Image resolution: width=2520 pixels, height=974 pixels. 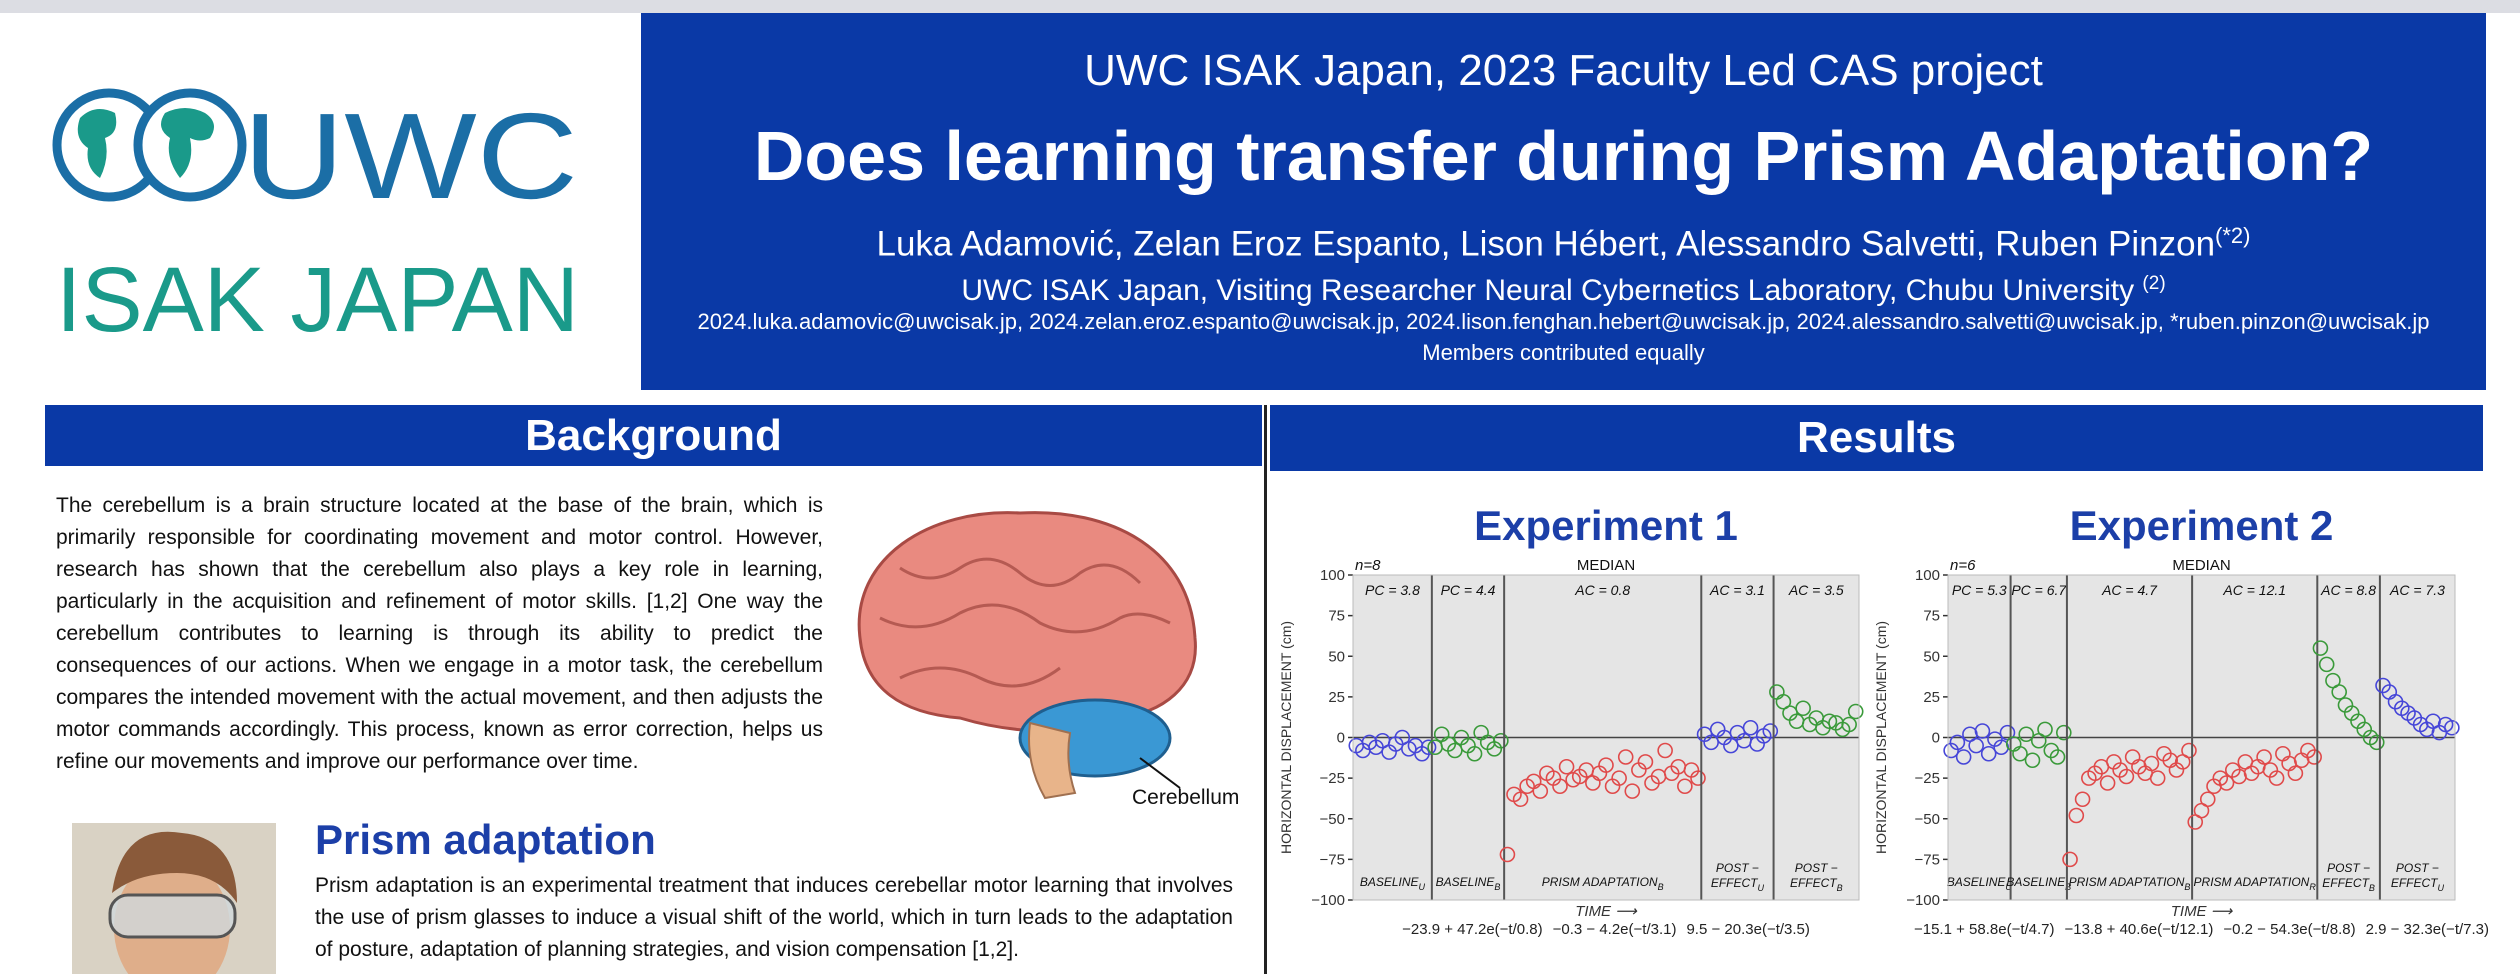 What do you see at coordinates (2289, 929) in the screenshot?
I see `fit-label: −0.2 − 54.3e(−t/8.8)` at bounding box center [2289, 929].